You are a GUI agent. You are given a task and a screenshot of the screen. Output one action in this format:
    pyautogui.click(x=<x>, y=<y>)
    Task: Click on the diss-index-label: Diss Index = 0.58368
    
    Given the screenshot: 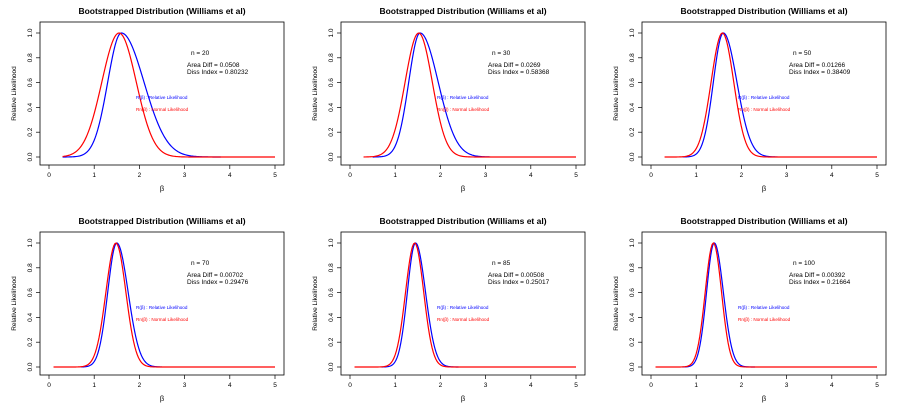 What is the action you would take?
    pyautogui.click(x=519, y=72)
    